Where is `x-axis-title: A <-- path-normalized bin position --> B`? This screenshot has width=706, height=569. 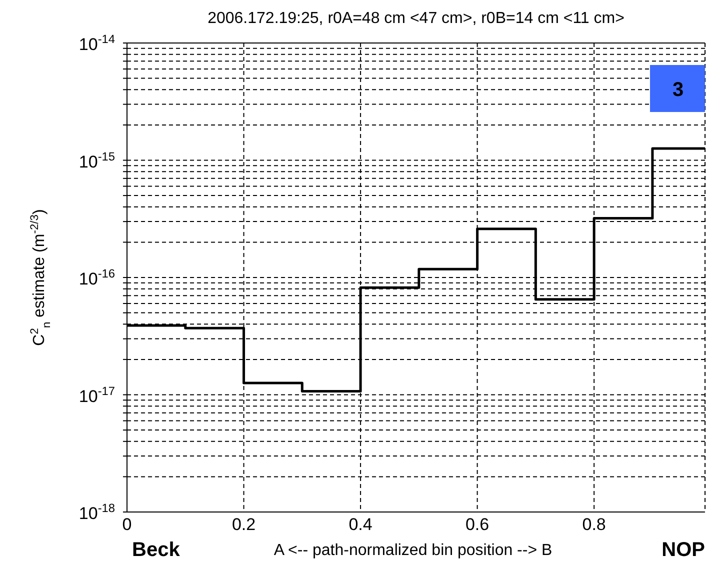
x-axis-title: A <-- path-normalized bin position --> B is located at coordinates (413, 550).